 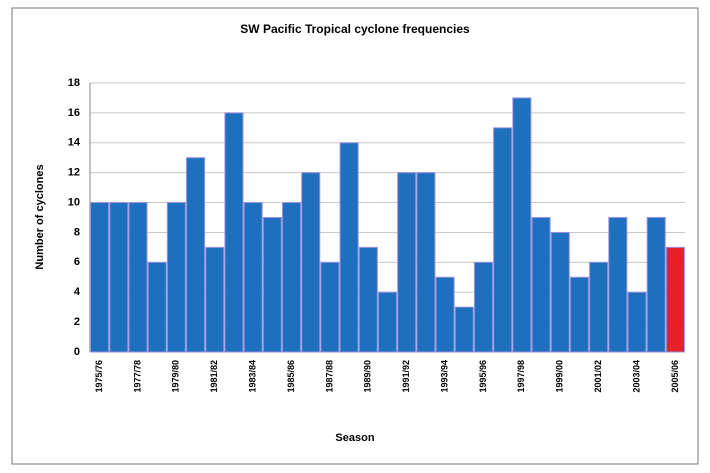 I want to click on y-axis-title: Number of cyclones, so click(x=40, y=216).